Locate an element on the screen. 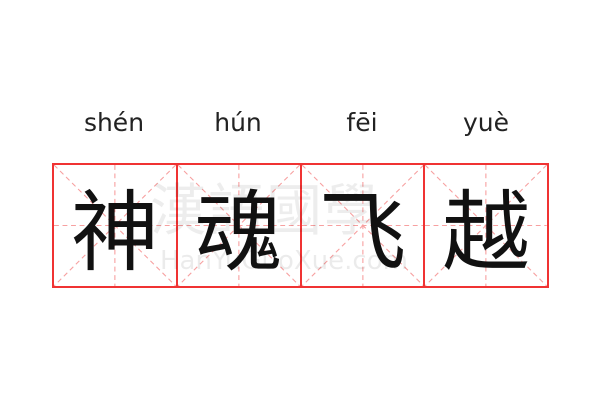 This screenshot has width=600, height=400. character: 越 is located at coordinates (486, 232).